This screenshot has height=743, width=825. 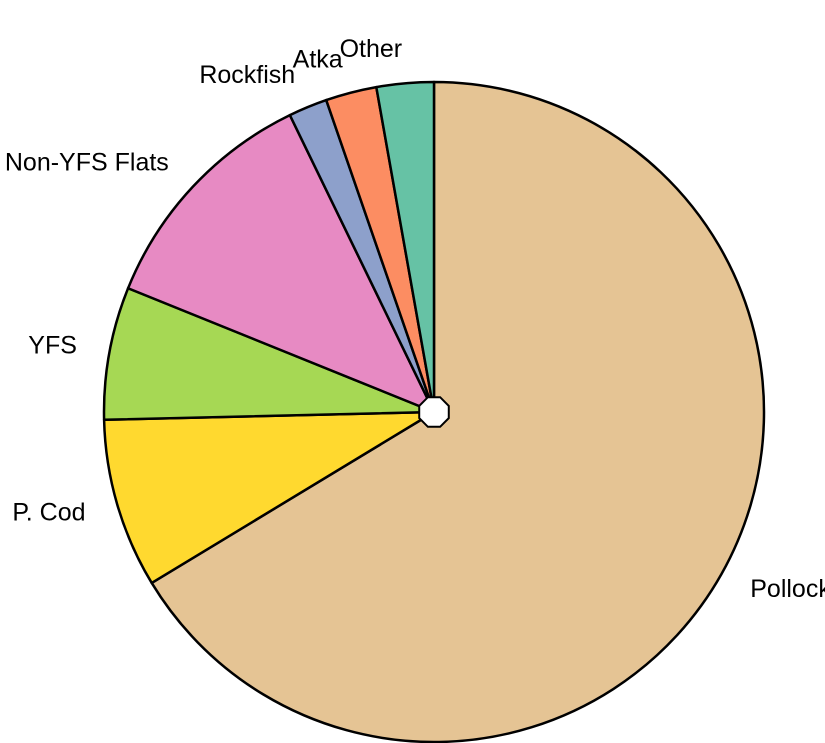 I want to click on slice-label: Atka, so click(x=318, y=59).